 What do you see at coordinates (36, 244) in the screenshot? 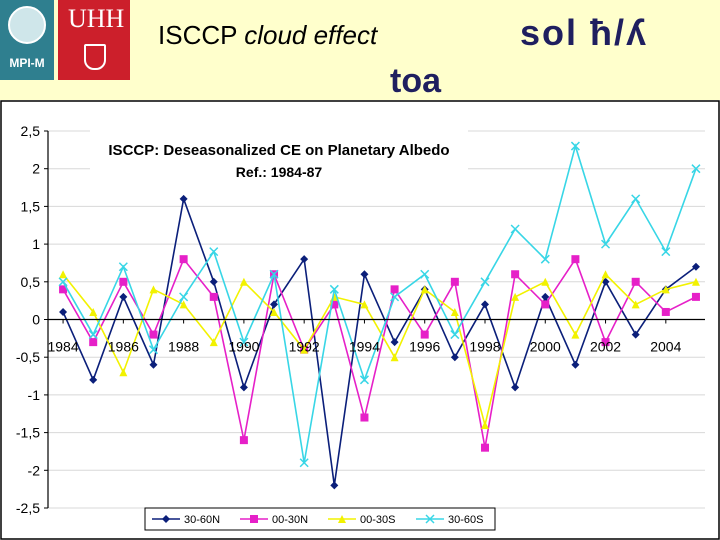
I see `y-tick-label: 1` at bounding box center [36, 244].